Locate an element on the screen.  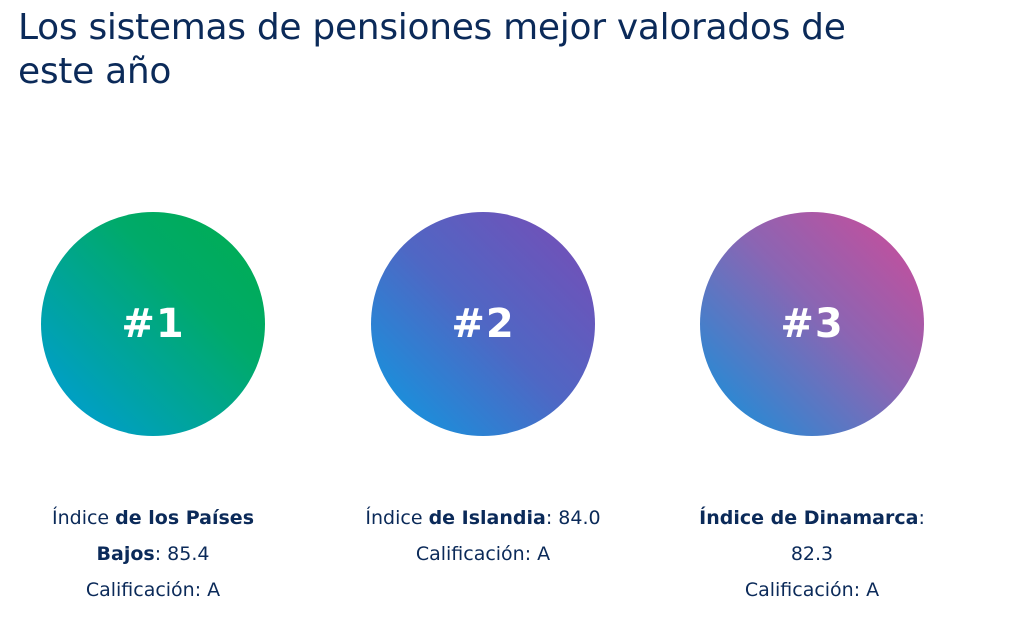
caption-line-2: Bajos: 85.4 is located at coordinates (153, 554).